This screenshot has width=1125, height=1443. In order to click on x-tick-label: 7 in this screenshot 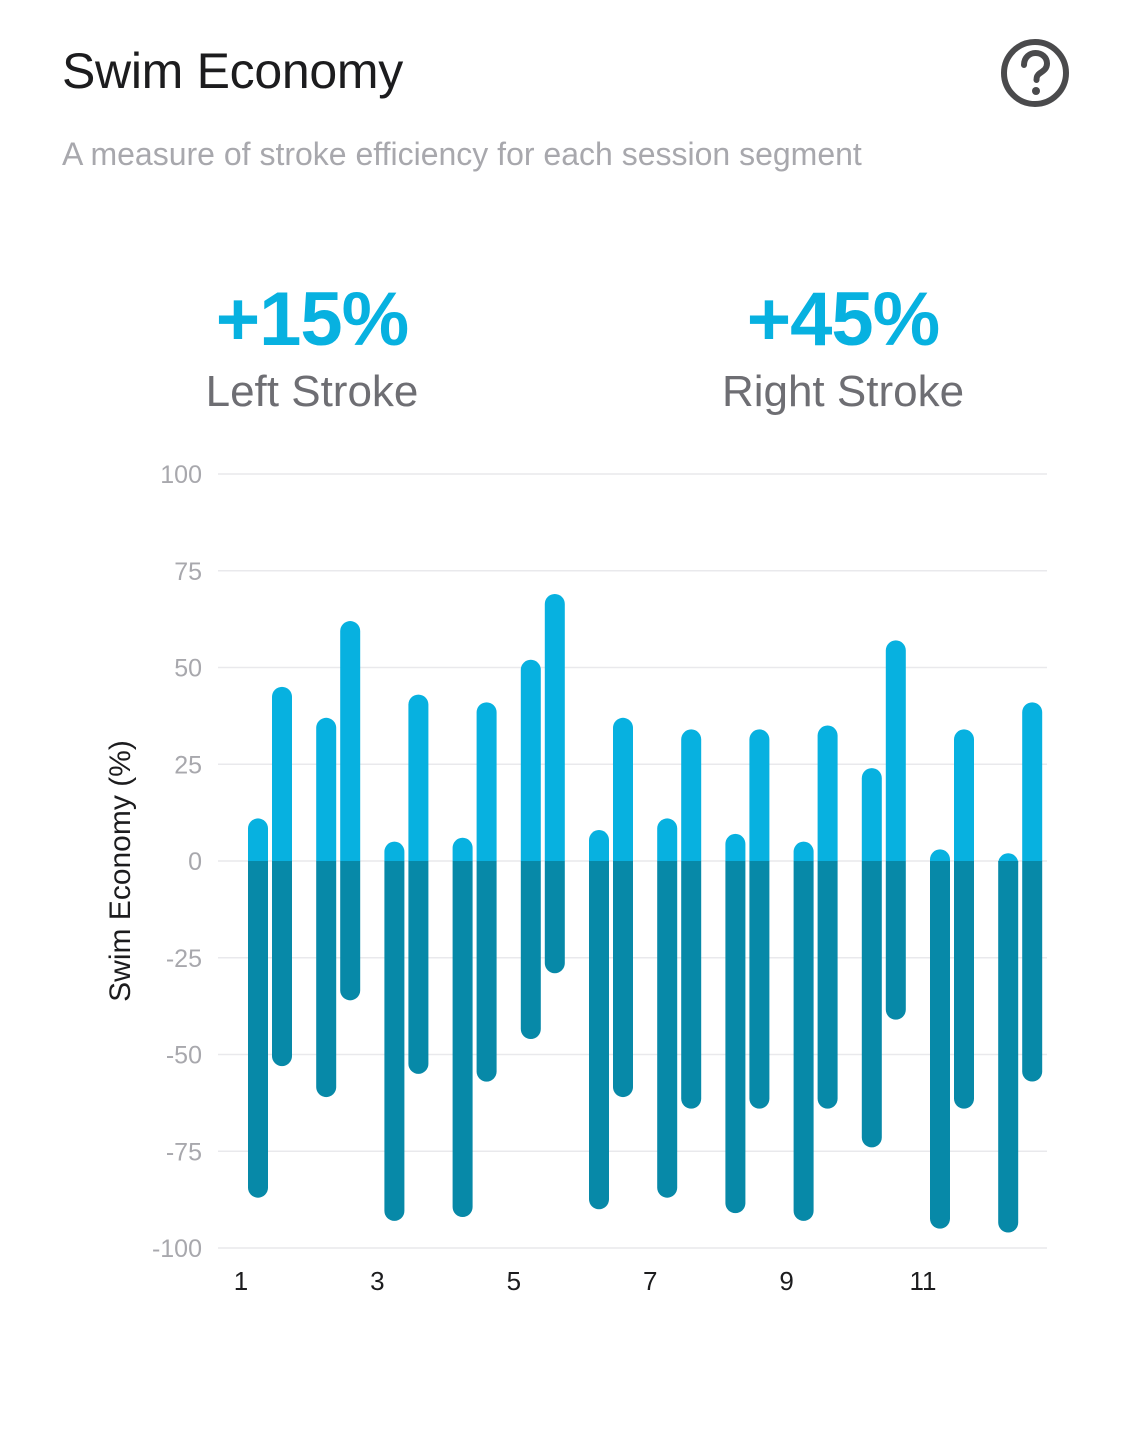, I will do `click(650, 1281)`.